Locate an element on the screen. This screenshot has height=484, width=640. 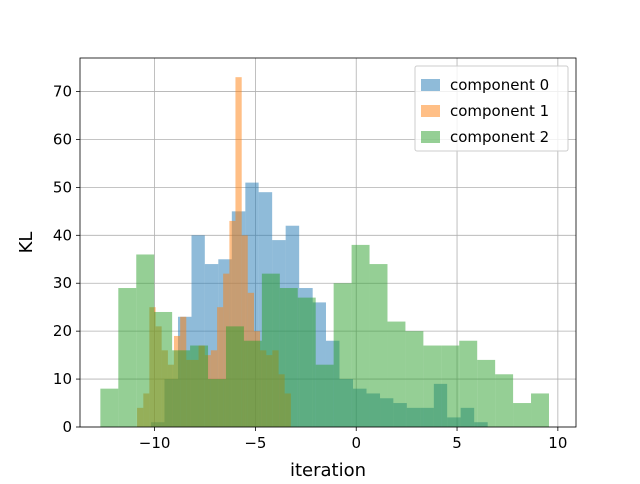
x-axis-label: iteration is located at coordinates (328, 470).